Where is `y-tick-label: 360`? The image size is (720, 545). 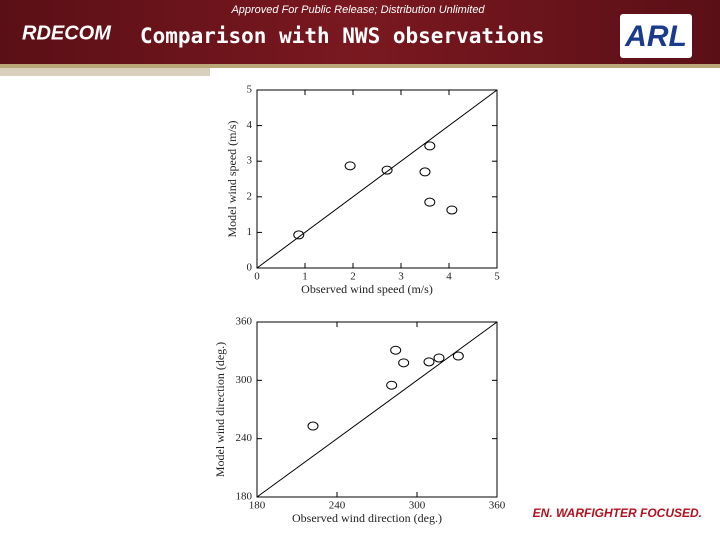
y-tick-label: 360 is located at coordinates (244, 322).